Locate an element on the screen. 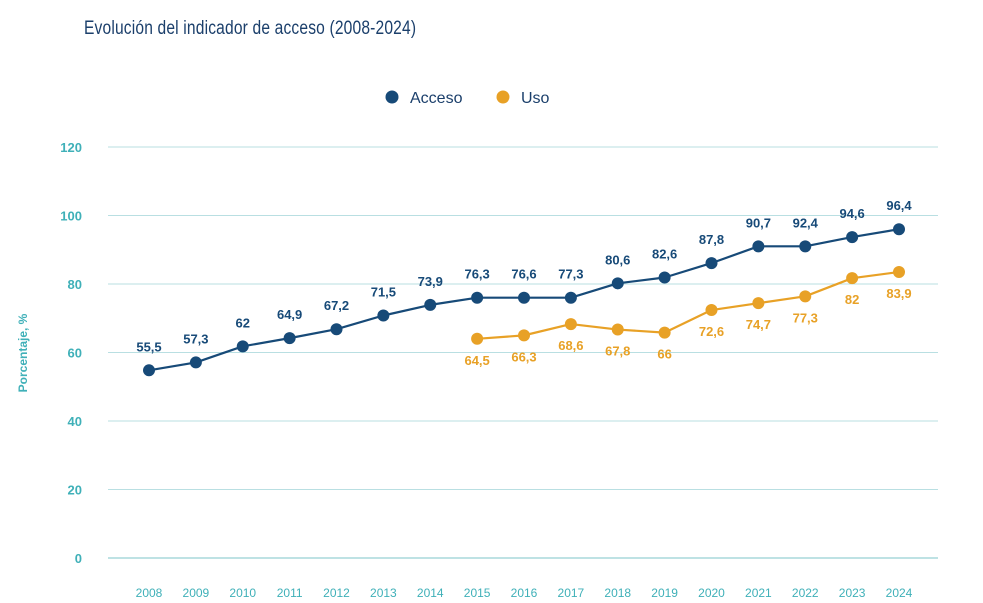  data-label-uso-2024: 83,9 is located at coordinates (898, 293).